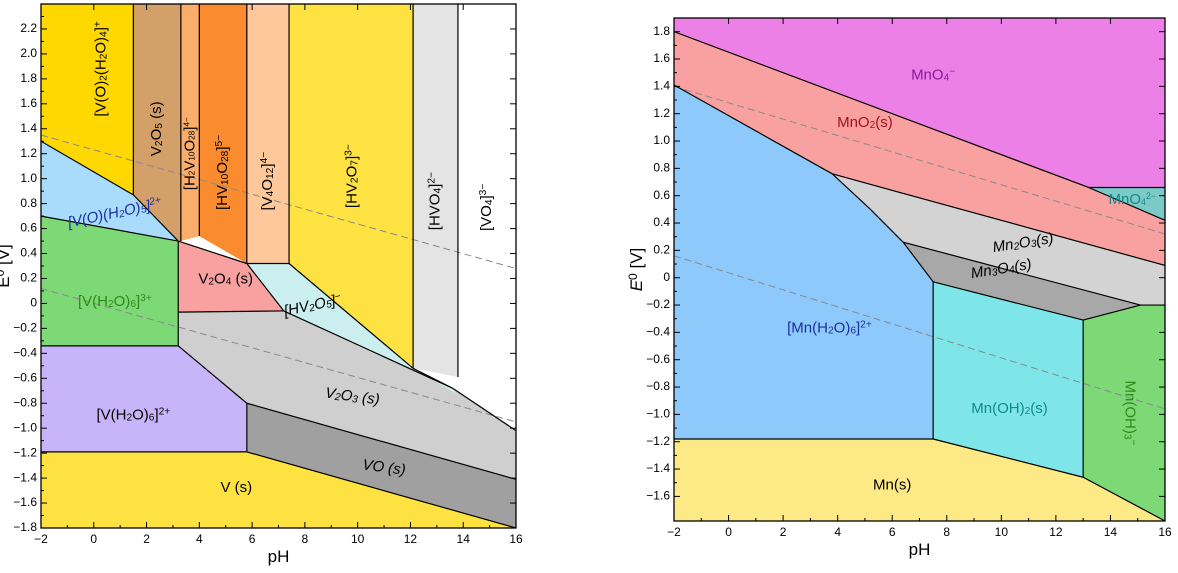 The width and height of the screenshot is (1178, 573). I want to click on region-mn-oh-2-s, so click(1008, 379).